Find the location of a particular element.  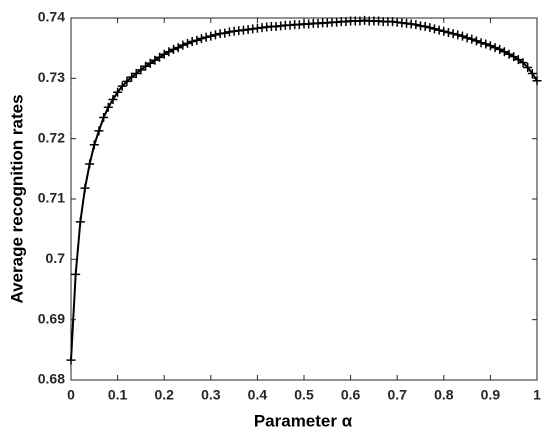

x-tick-label: 0.9 is located at coordinates (491, 395).